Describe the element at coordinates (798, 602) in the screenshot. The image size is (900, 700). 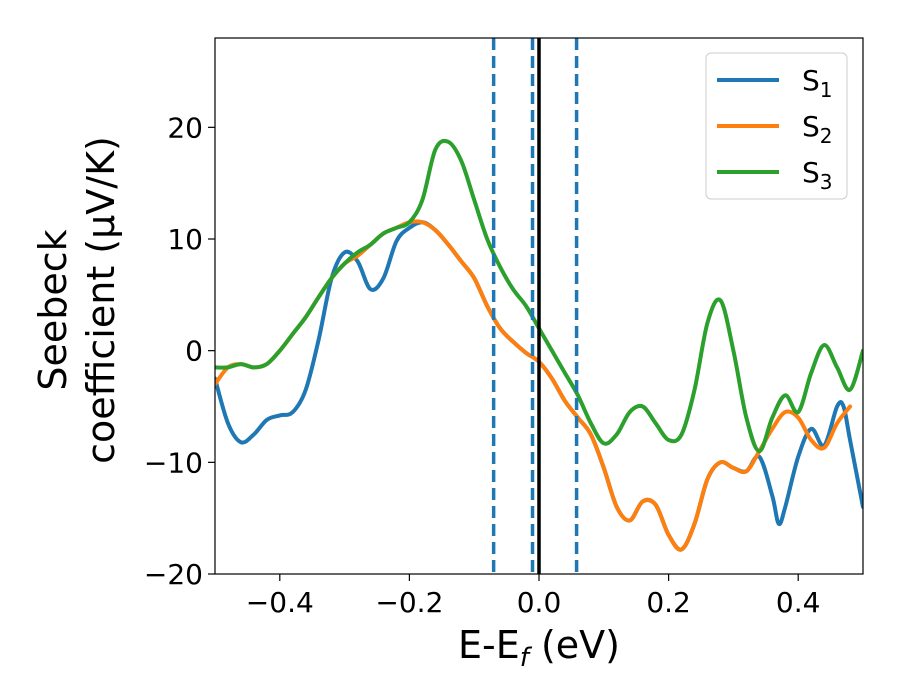
I see `x-tick-label: 0.4` at that location.